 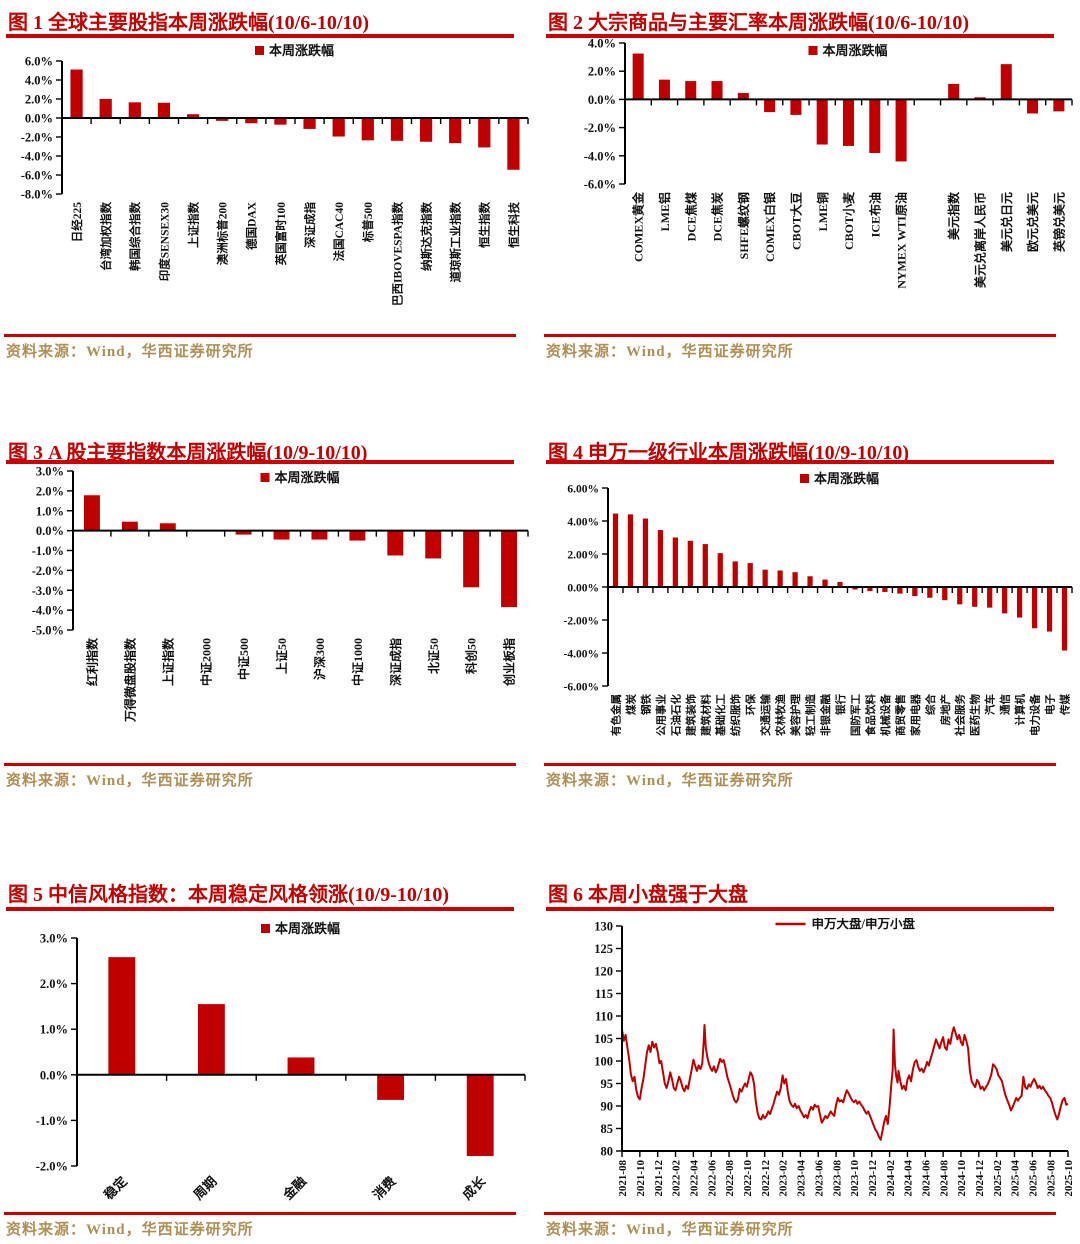 I want to click on figure-1-source: 资料来源：Wind，华西证券研究所, so click(x=130, y=352).